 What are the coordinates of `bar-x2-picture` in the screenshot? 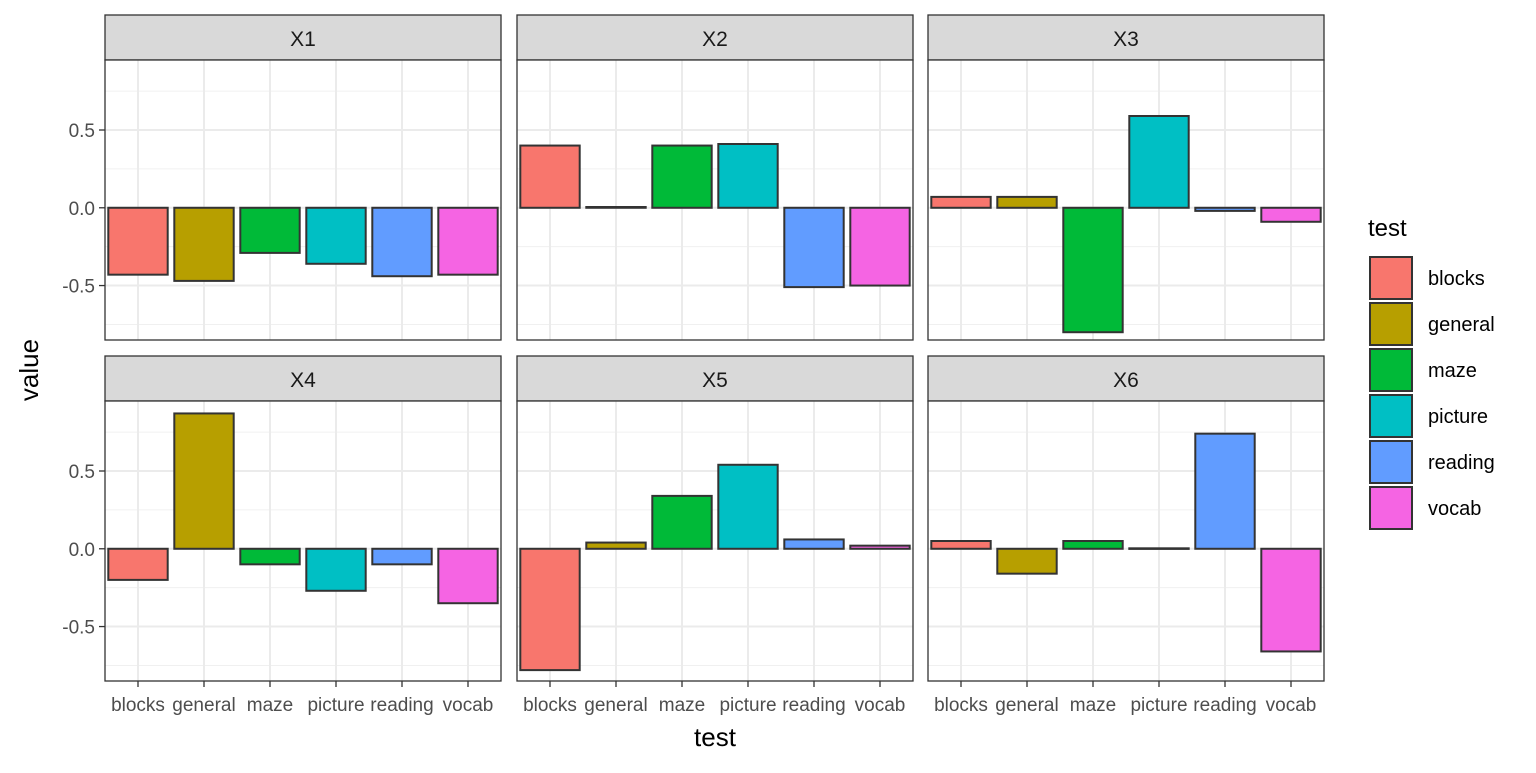 It's located at (748, 176).